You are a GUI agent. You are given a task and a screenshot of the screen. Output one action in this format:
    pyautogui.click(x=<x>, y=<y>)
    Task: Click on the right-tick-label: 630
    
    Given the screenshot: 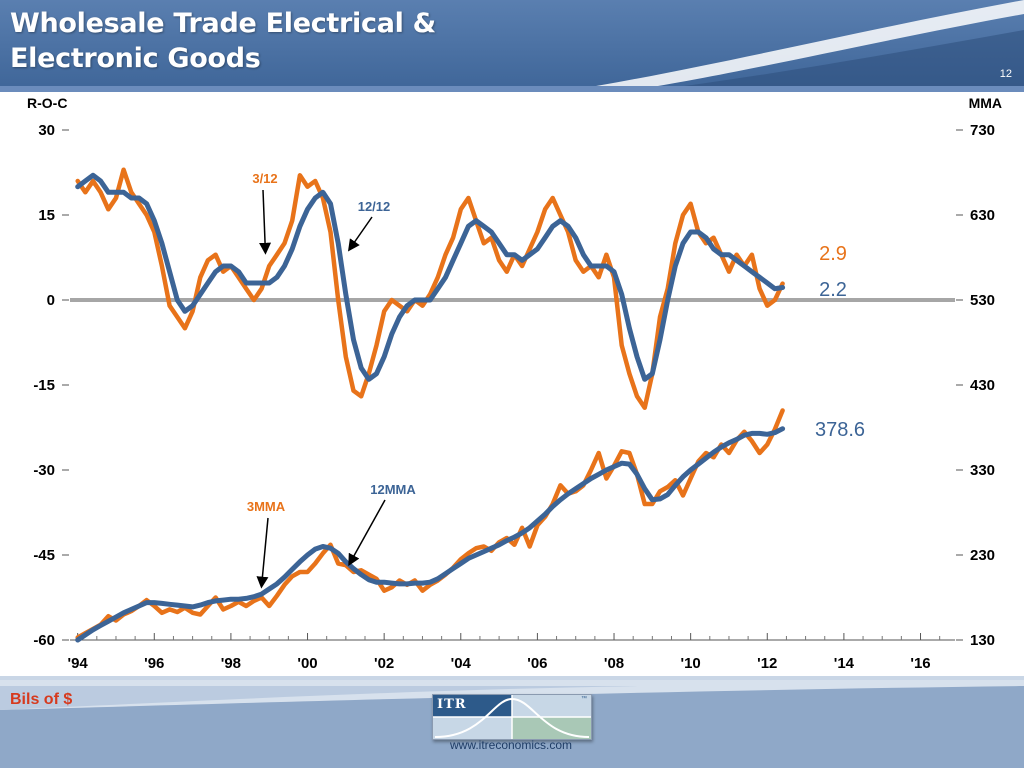 What is the action you would take?
    pyautogui.click(x=982, y=215)
    